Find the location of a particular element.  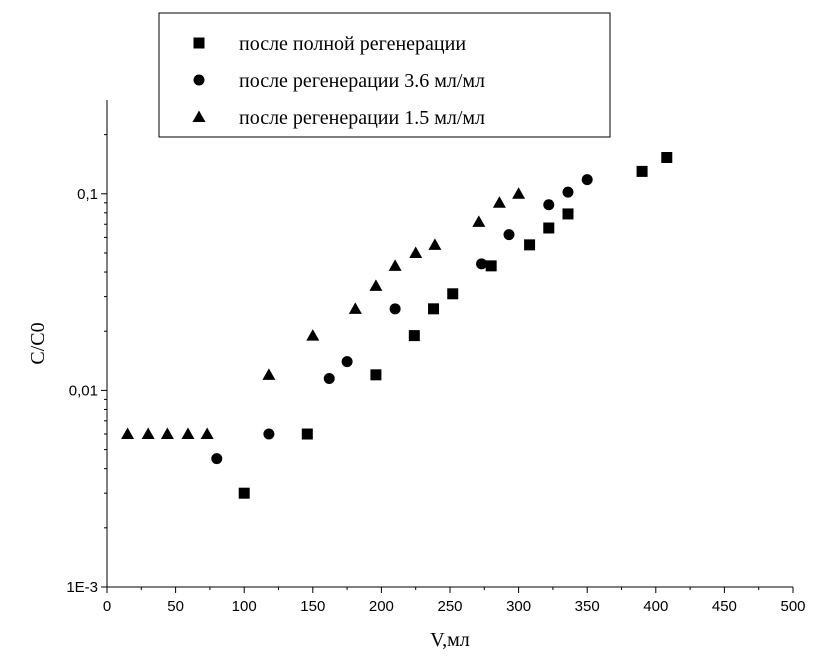

legend-triangle-marker is located at coordinates (199, 116).